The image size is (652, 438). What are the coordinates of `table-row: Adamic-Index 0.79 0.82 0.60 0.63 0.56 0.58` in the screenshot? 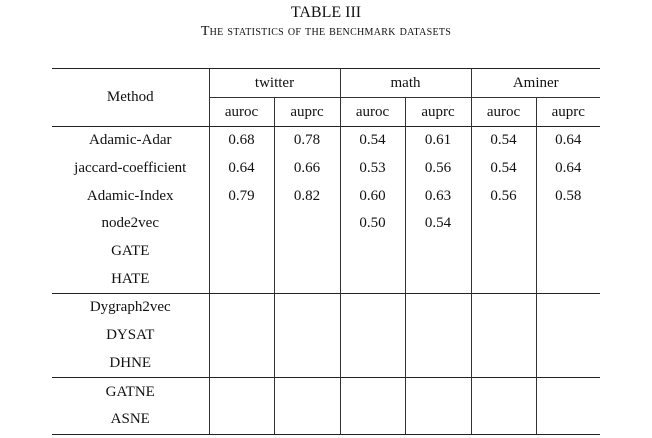 It's located at (326, 196).